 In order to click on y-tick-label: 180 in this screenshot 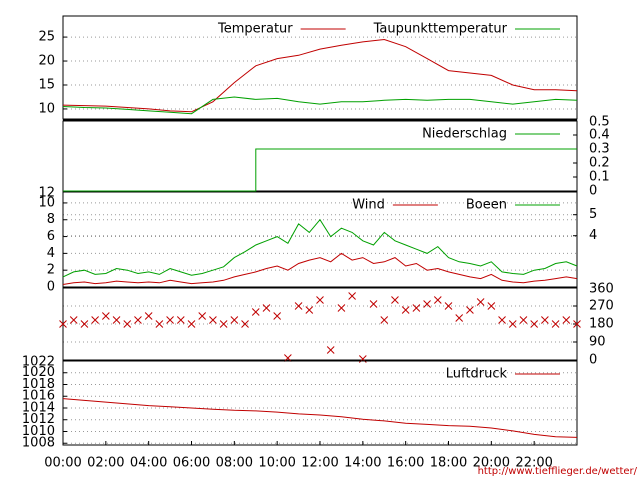, I will do `click(601, 324)`.